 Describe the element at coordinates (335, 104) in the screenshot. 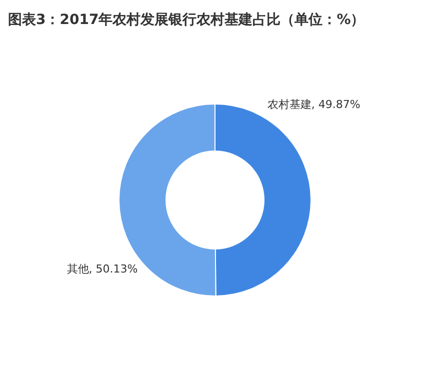

I see `data-label: , 49.87%` at that location.